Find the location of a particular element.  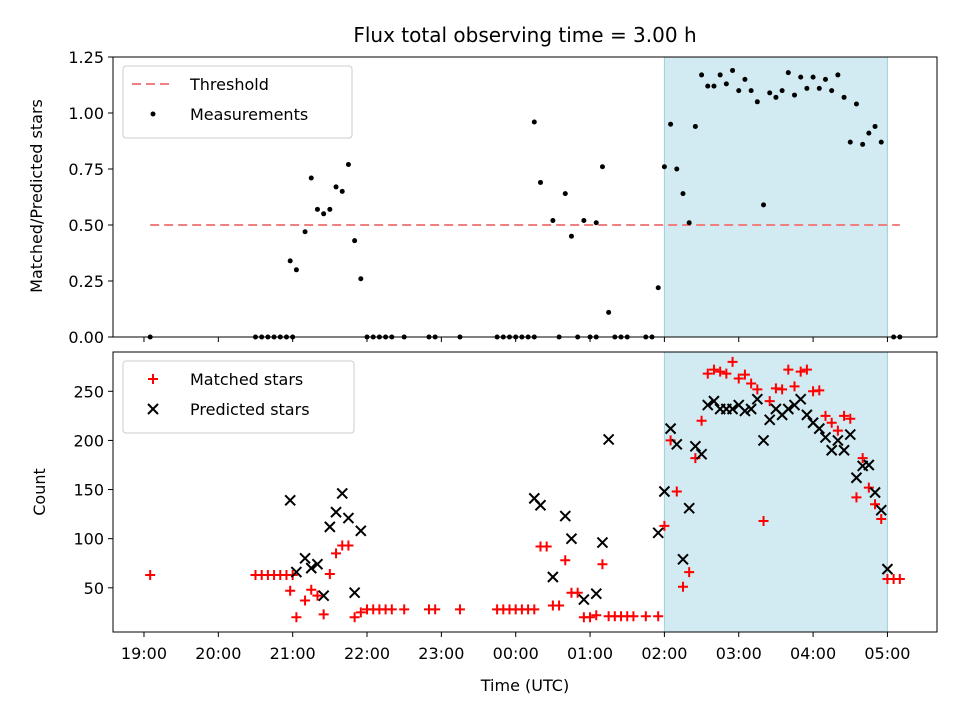

legend-threshold-label: Threshold is located at coordinates (229, 84).